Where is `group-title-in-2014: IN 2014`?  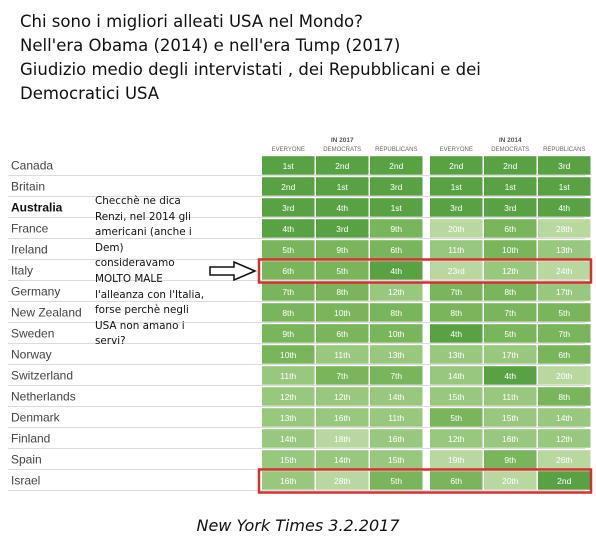
group-title-in-2014: IN 2014 is located at coordinates (510, 140).